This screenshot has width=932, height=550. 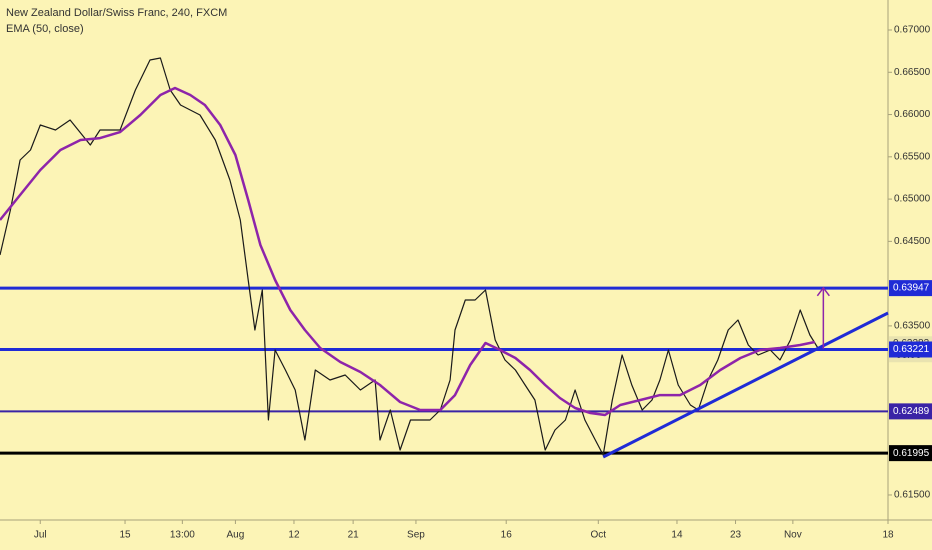 I want to click on level-label: 0.62489, so click(x=911, y=411).